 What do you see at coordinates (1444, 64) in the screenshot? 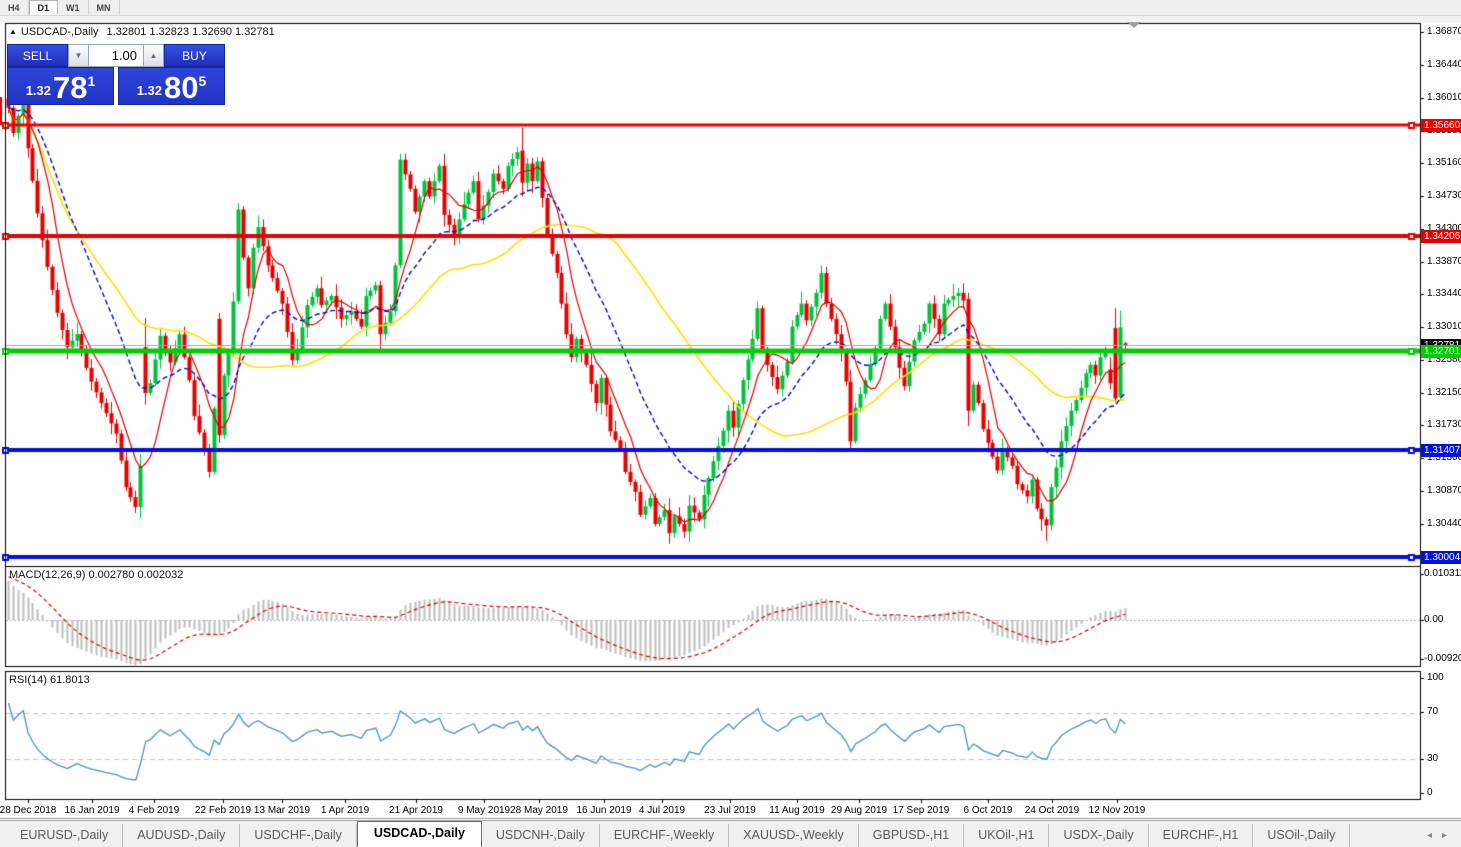
I see `price-tick-label: 1.36440` at bounding box center [1444, 64].